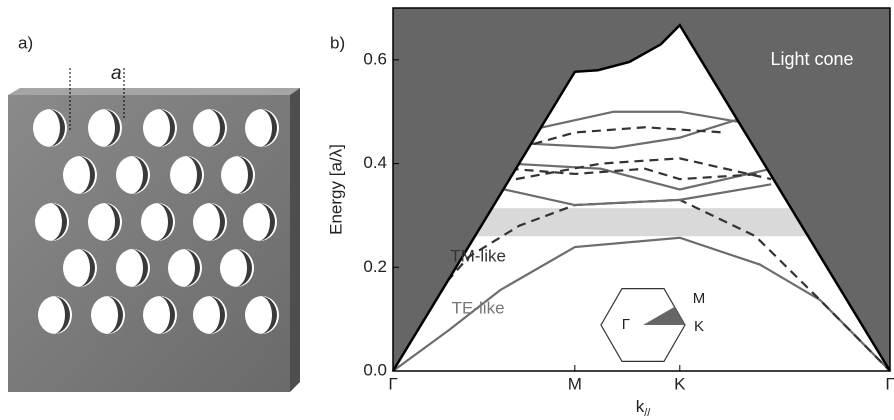 Image resolution: width=894 pixels, height=420 pixels. Describe the element at coordinates (680, 383) in the screenshot. I see `x-tick-label: K` at that location.